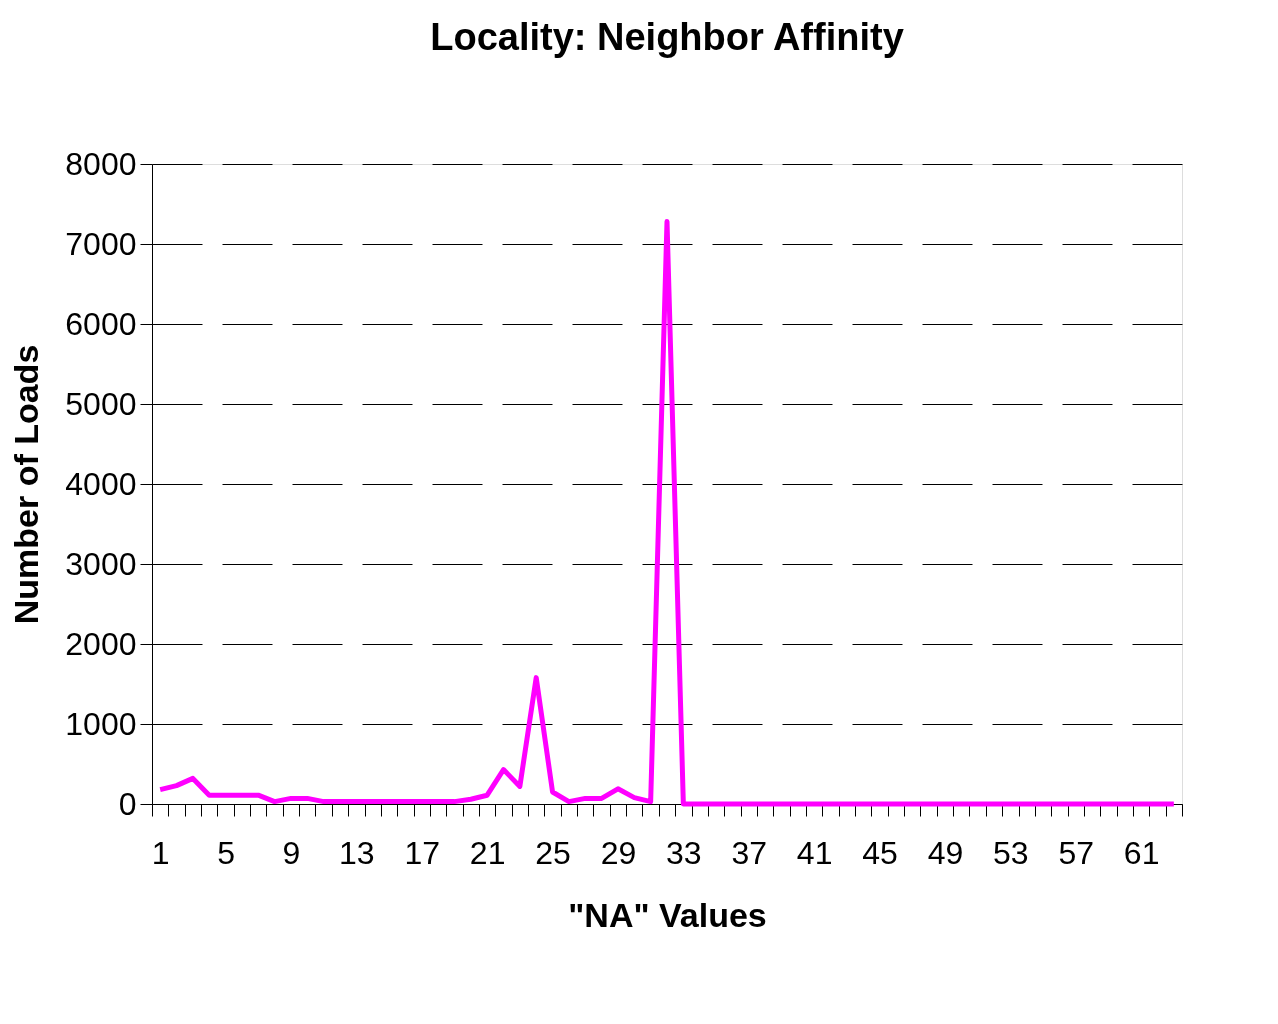 The height and width of the screenshot is (1024, 1278). Describe the element at coordinates (1076, 852) in the screenshot. I see `x-tick-label: 57` at that location.